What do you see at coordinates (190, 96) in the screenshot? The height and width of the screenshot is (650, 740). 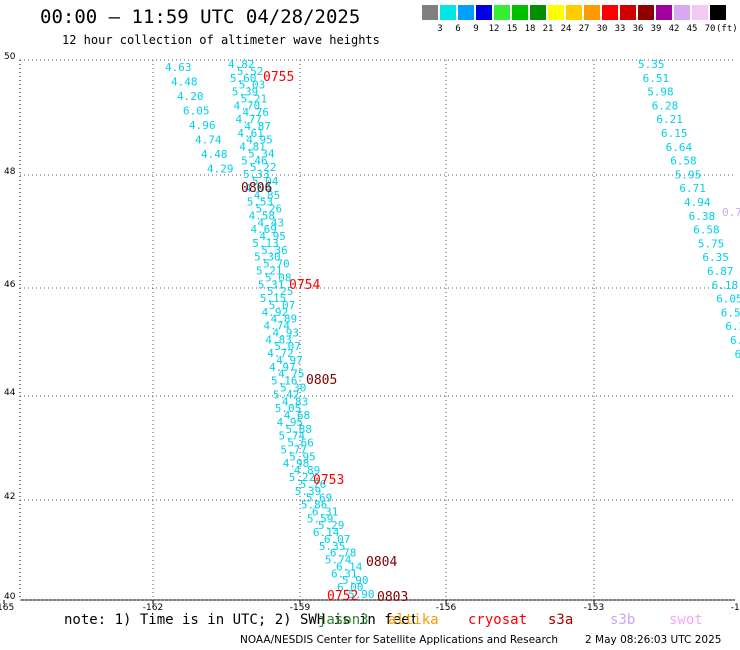 I see `wave-height-value: 4.20` at bounding box center [190, 96].